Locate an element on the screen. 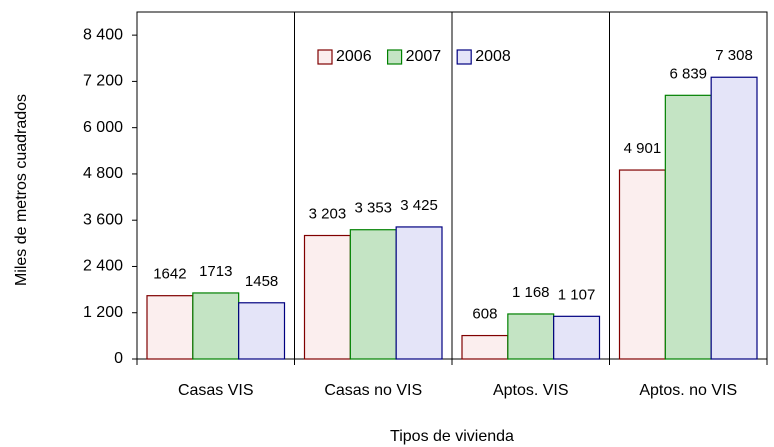 The image size is (774, 447). data-label: 3 353 is located at coordinates (373, 208).